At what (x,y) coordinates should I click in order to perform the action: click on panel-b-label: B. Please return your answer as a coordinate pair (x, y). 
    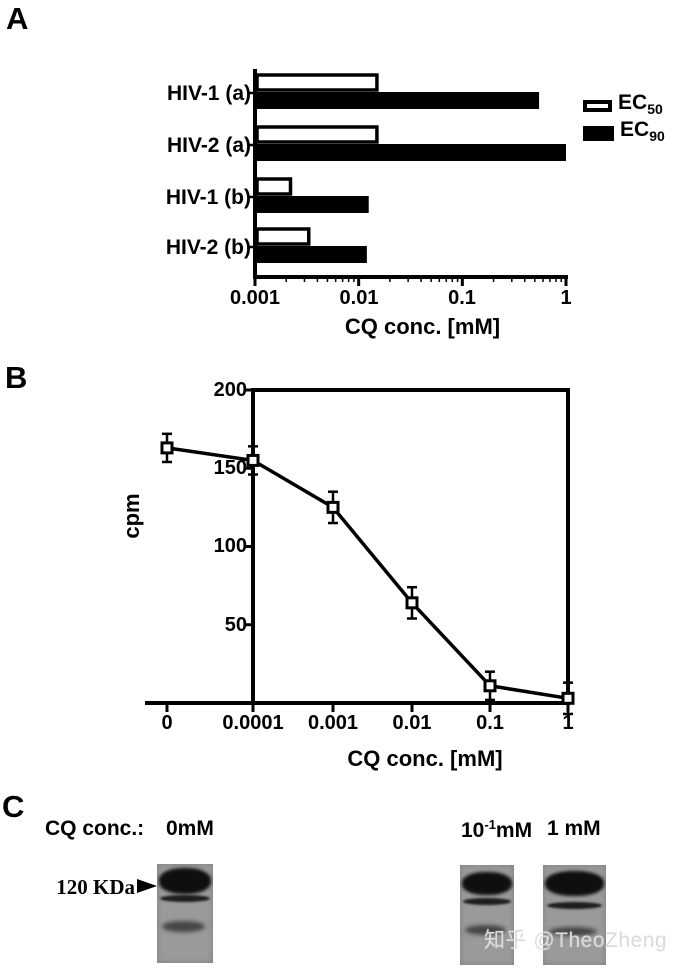
    Looking at the image, I should click on (16, 377).